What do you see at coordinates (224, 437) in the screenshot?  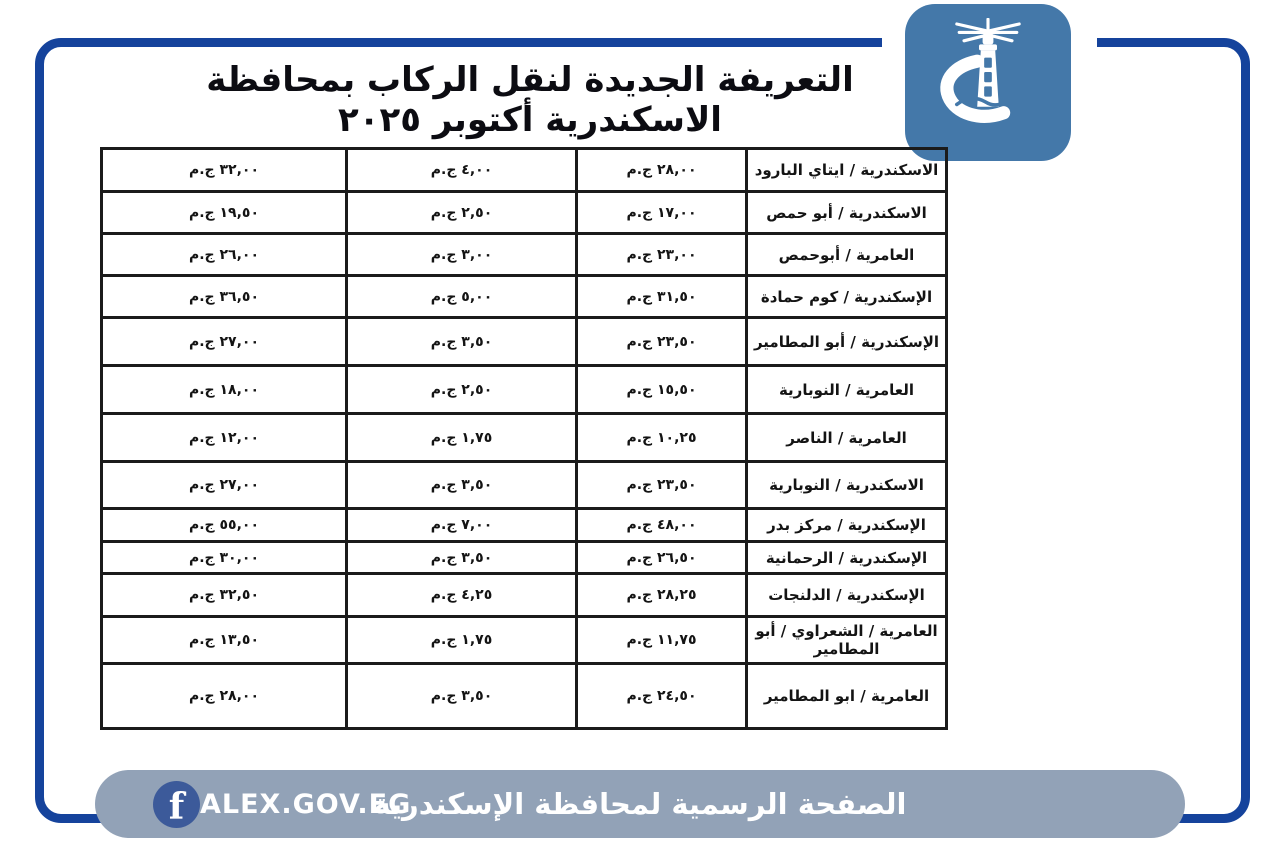 I see `total-cell: ١٢,٠٠ ج.م` at bounding box center [224, 437].